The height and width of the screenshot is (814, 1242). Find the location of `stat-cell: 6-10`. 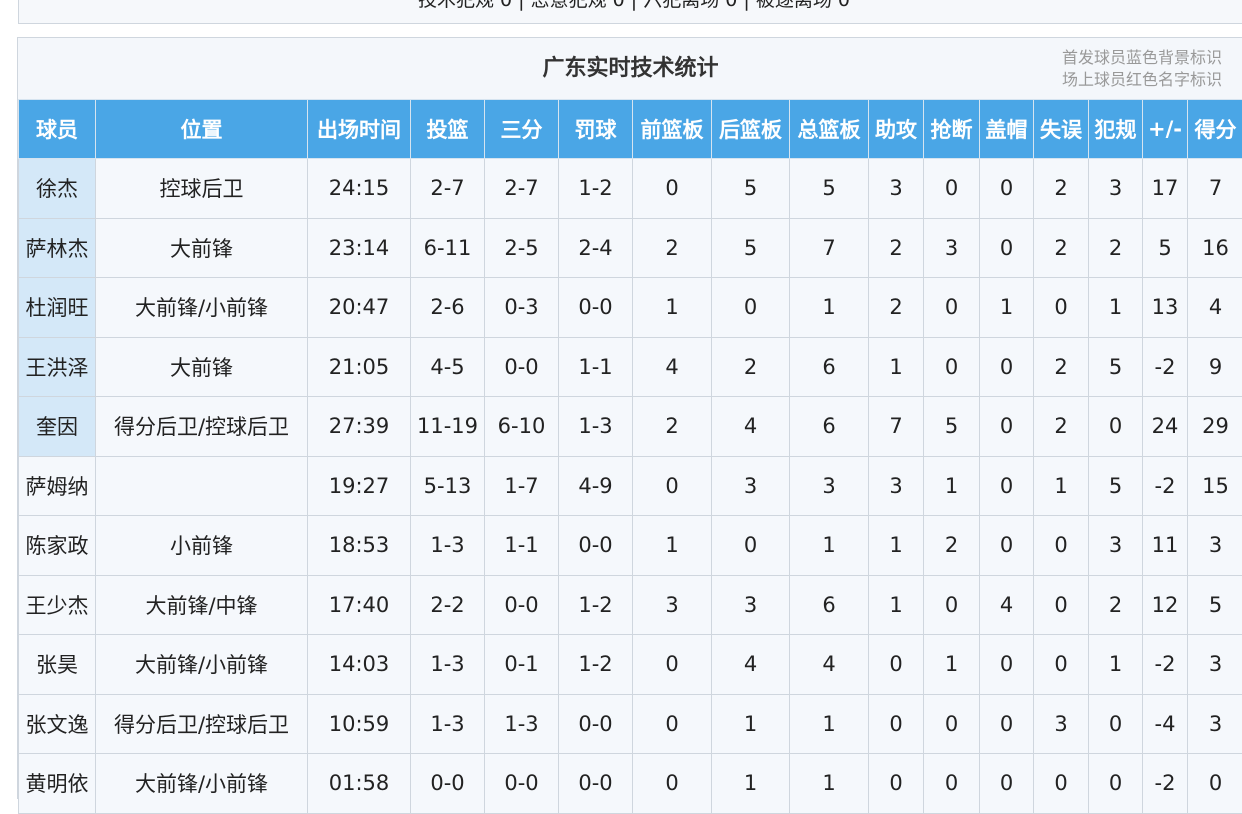

stat-cell: 6-10 is located at coordinates (522, 427).